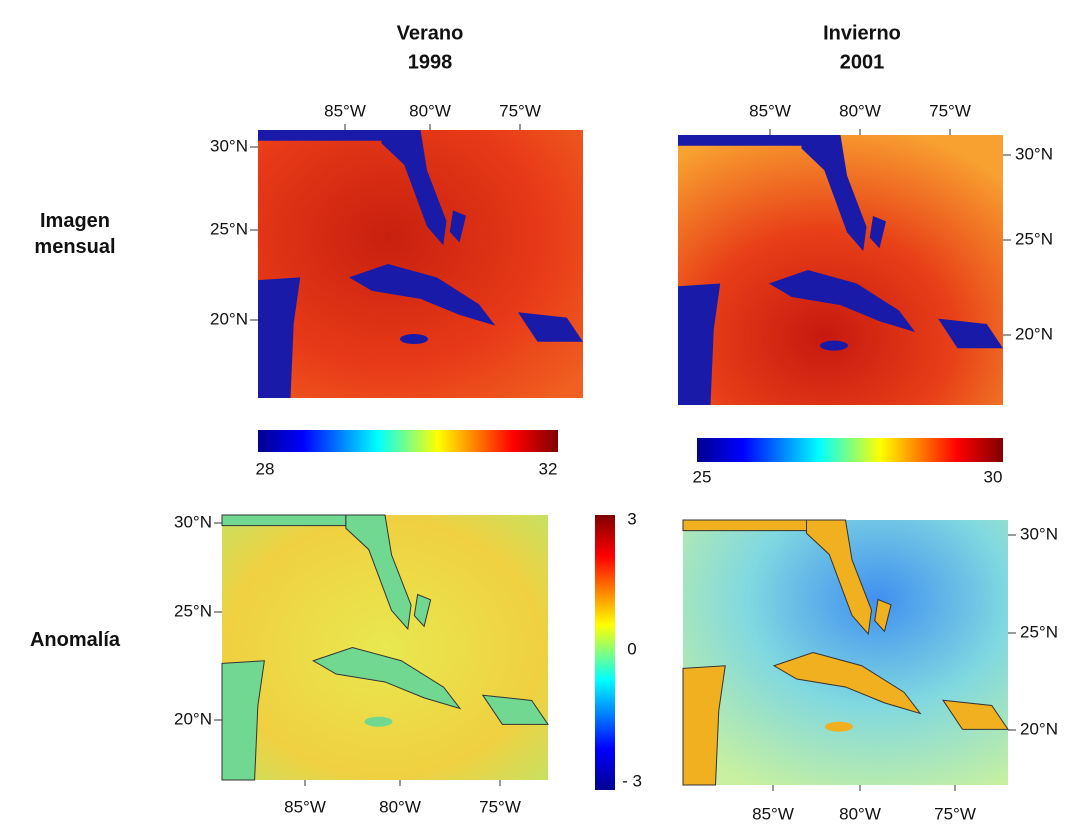 Image resolution: width=1081 pixels, height=830 pixels. I want to click on colorbar-label: 0, so click(631, 648).